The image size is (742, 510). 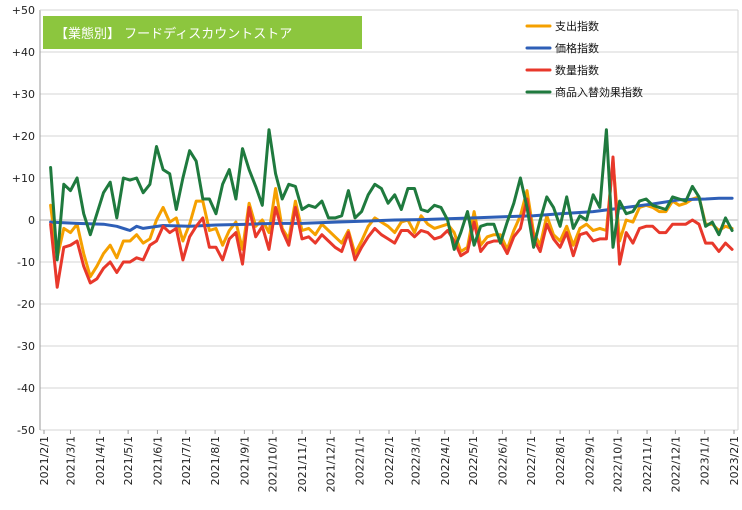 I want to click on legend-label-1: 価格指数, so click(x=577, y=48).